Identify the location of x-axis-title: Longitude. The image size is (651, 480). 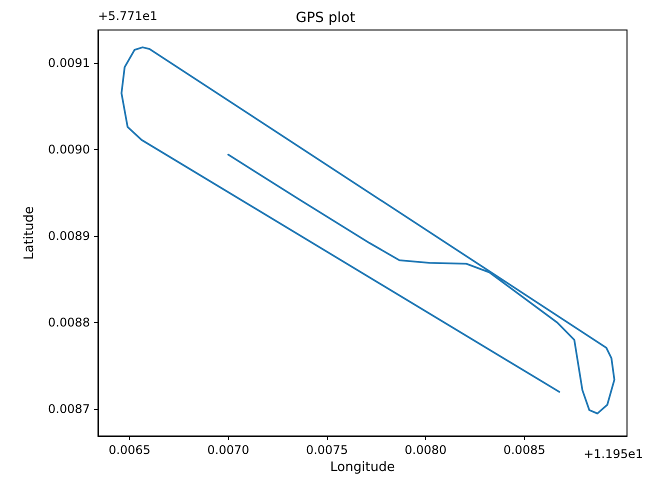
(362, 467).